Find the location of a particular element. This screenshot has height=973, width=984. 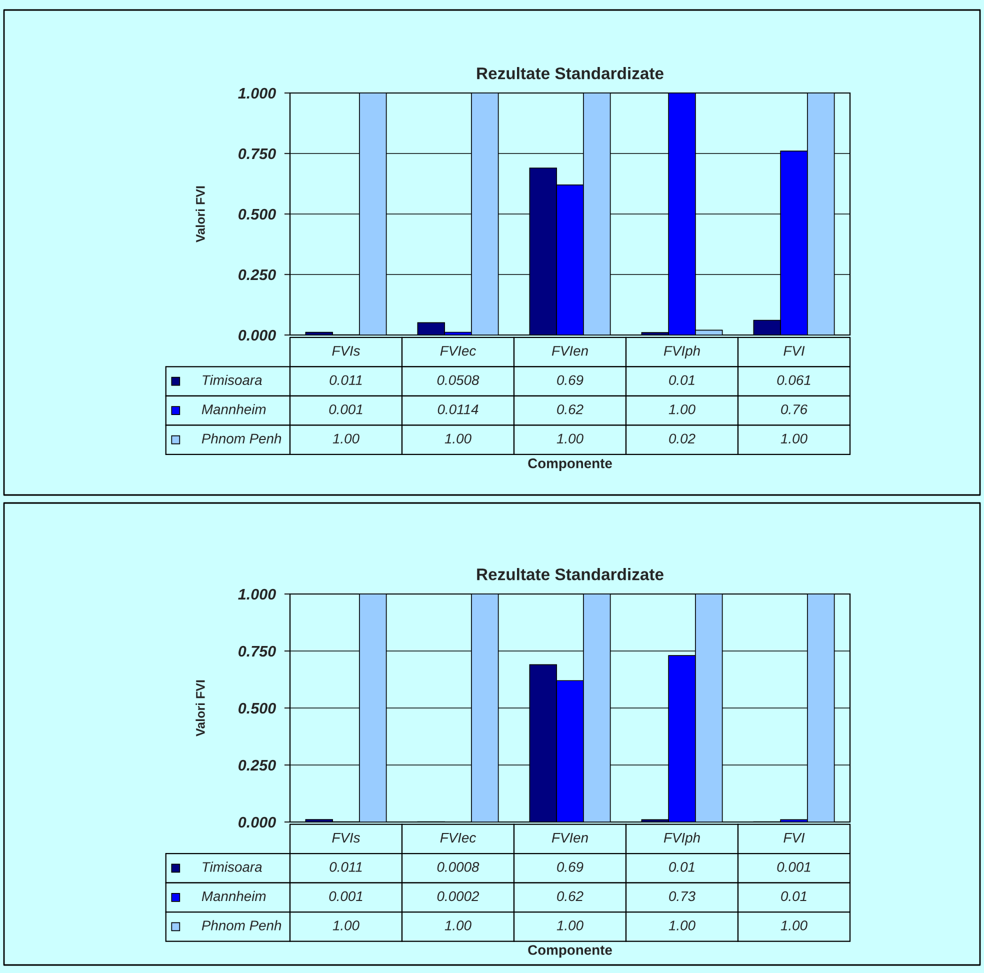

data-label: 0.73 is located at coordinates (682, 896).